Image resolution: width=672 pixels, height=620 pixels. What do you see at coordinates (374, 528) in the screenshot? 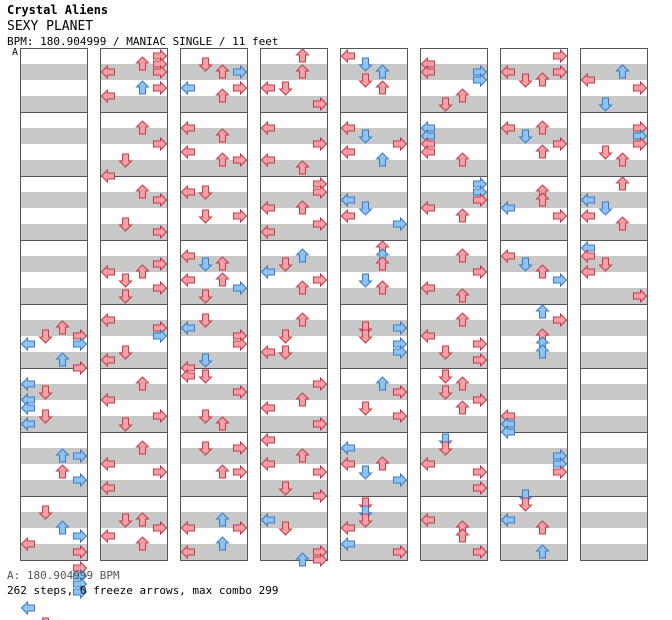
I see `measure-frame` at bounding box center [374, 528].